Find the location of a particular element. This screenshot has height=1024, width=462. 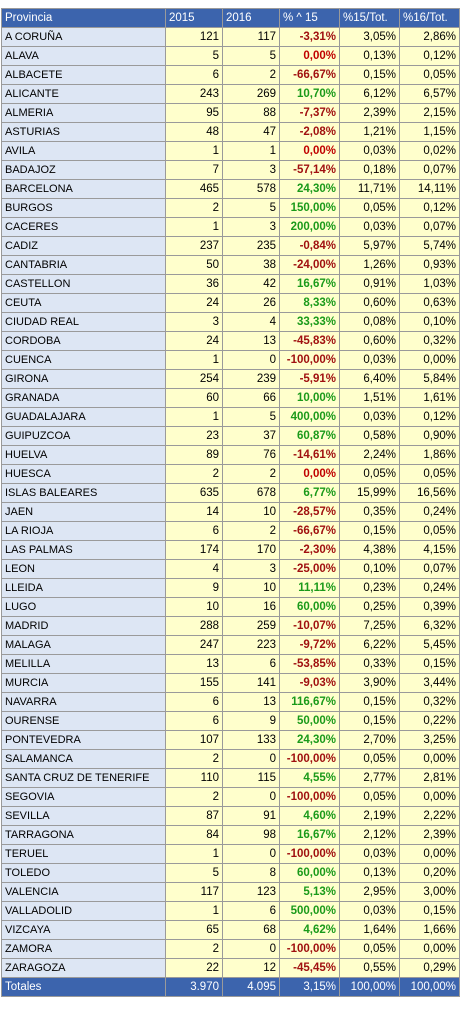

change-pct-cell: -66,67% is located at coordinates (309, 531).